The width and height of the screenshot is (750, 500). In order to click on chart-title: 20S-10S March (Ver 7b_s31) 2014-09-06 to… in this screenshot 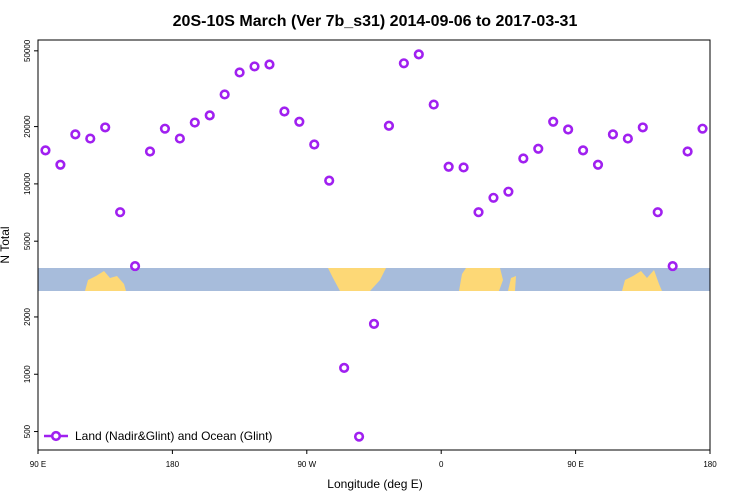, I will do `click(375, 21)`.